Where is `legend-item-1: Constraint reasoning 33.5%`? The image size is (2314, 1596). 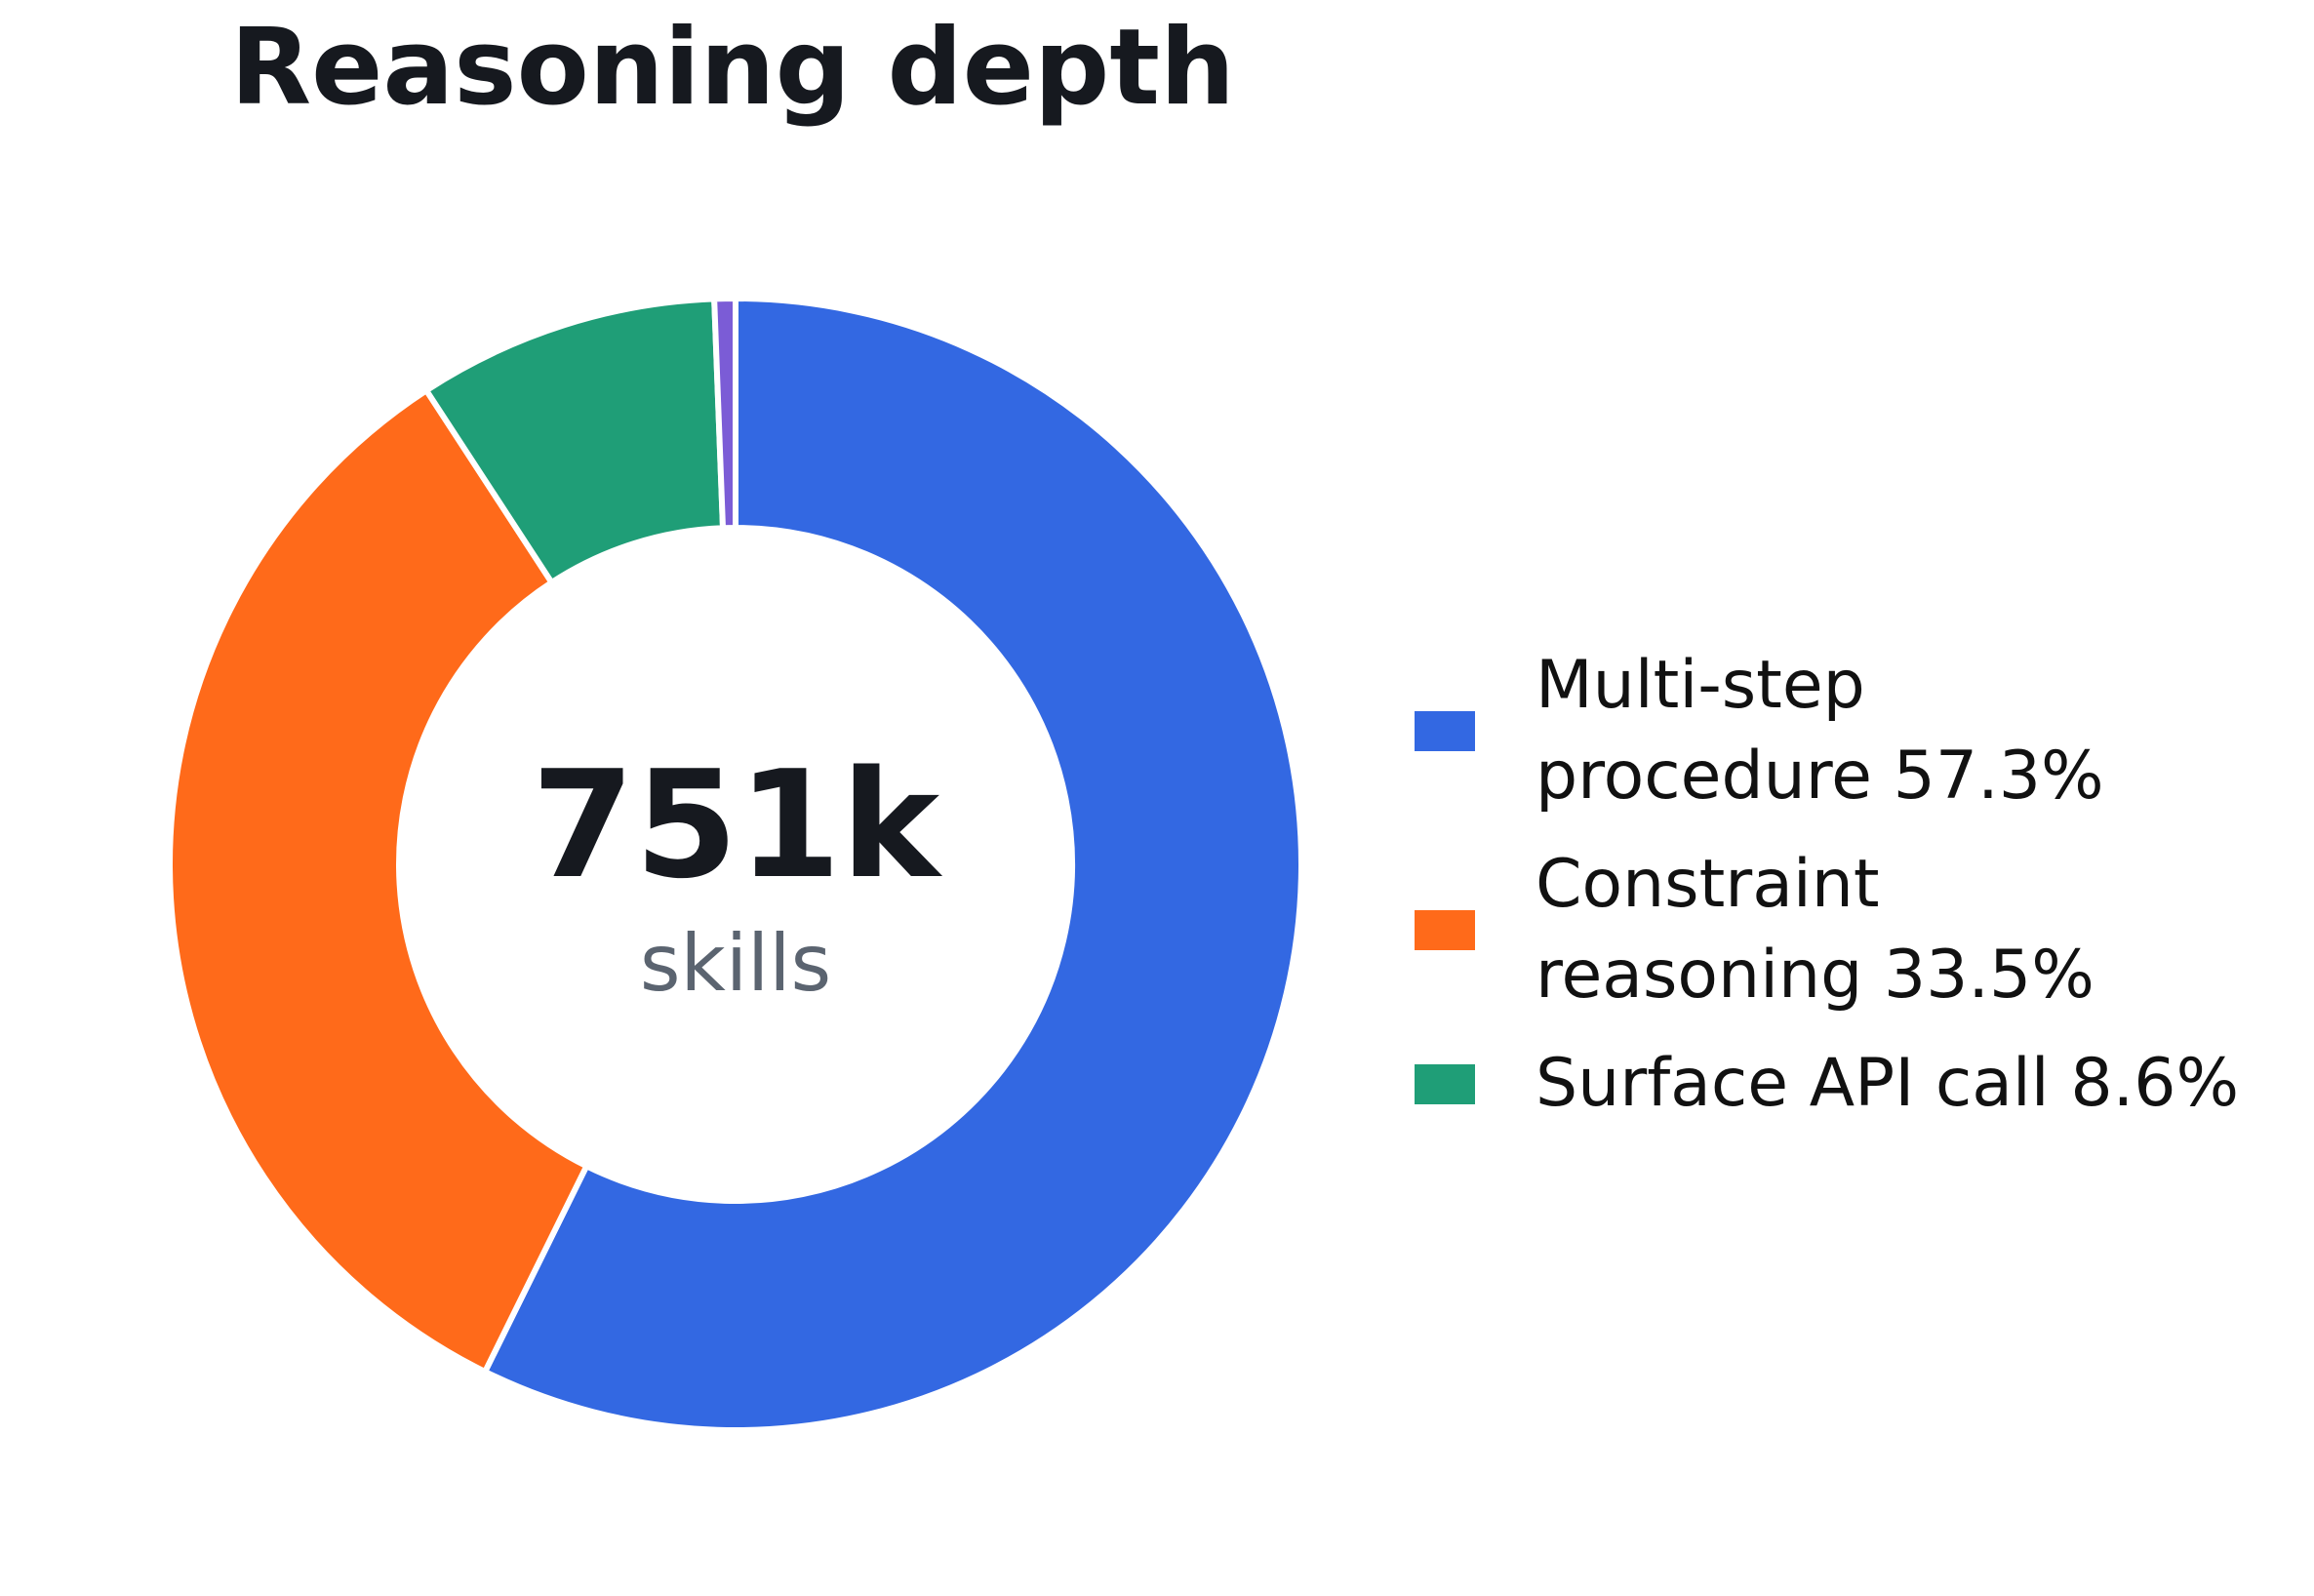 legend-item-1: Constraint reasoning 33.5% is located at coordinates (1827, 930).